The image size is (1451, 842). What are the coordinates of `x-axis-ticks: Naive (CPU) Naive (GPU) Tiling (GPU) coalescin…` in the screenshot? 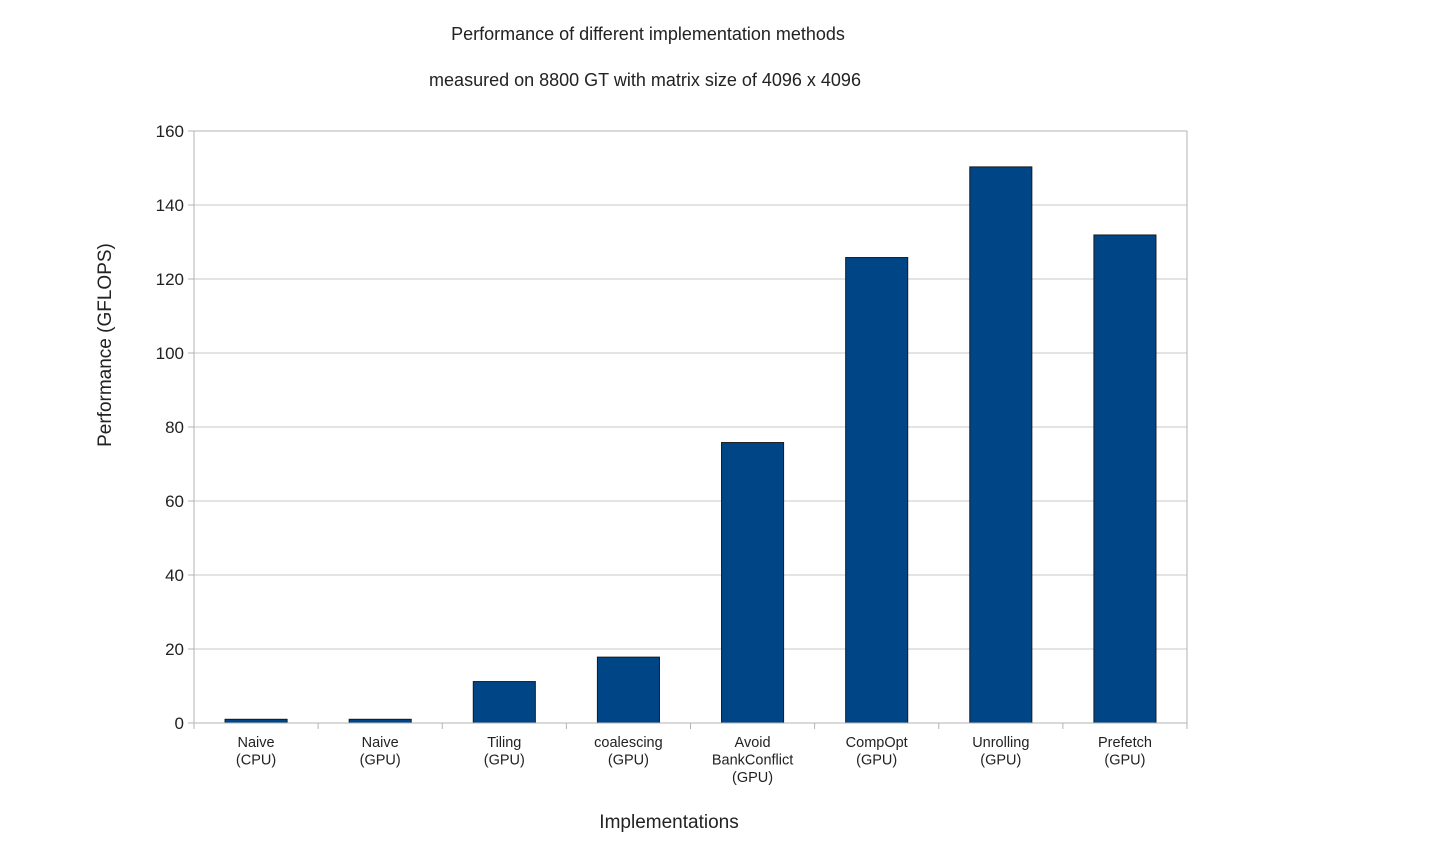 It's located at (694, 760).